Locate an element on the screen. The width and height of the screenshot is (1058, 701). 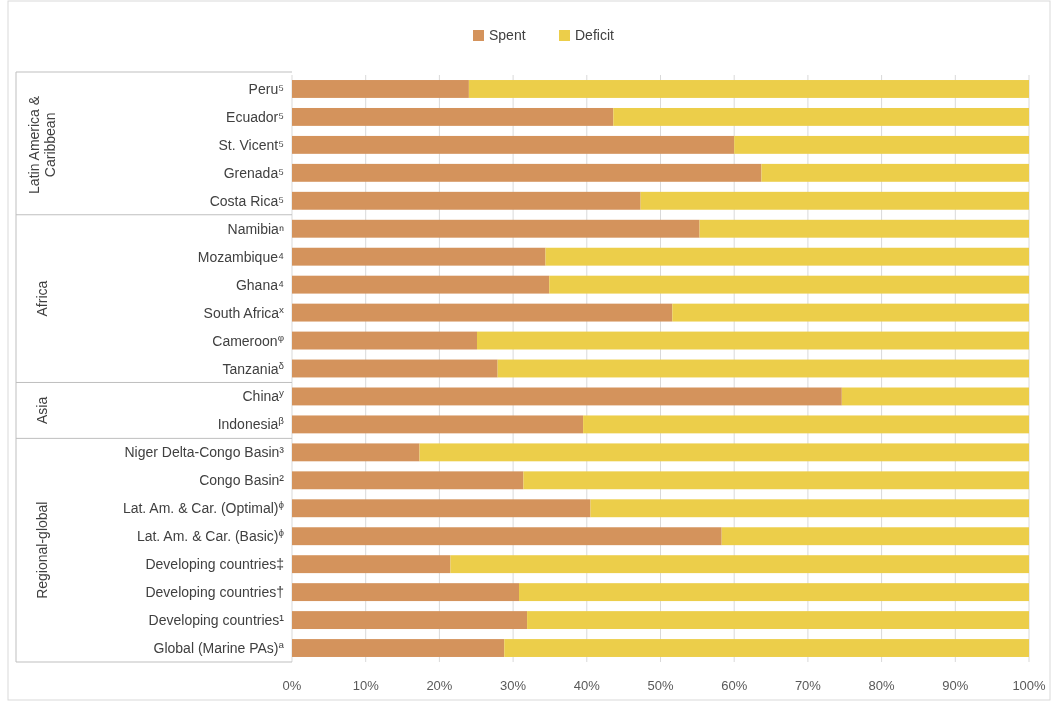
x-tick-label: 100% is located at coordinates (1029, 685).